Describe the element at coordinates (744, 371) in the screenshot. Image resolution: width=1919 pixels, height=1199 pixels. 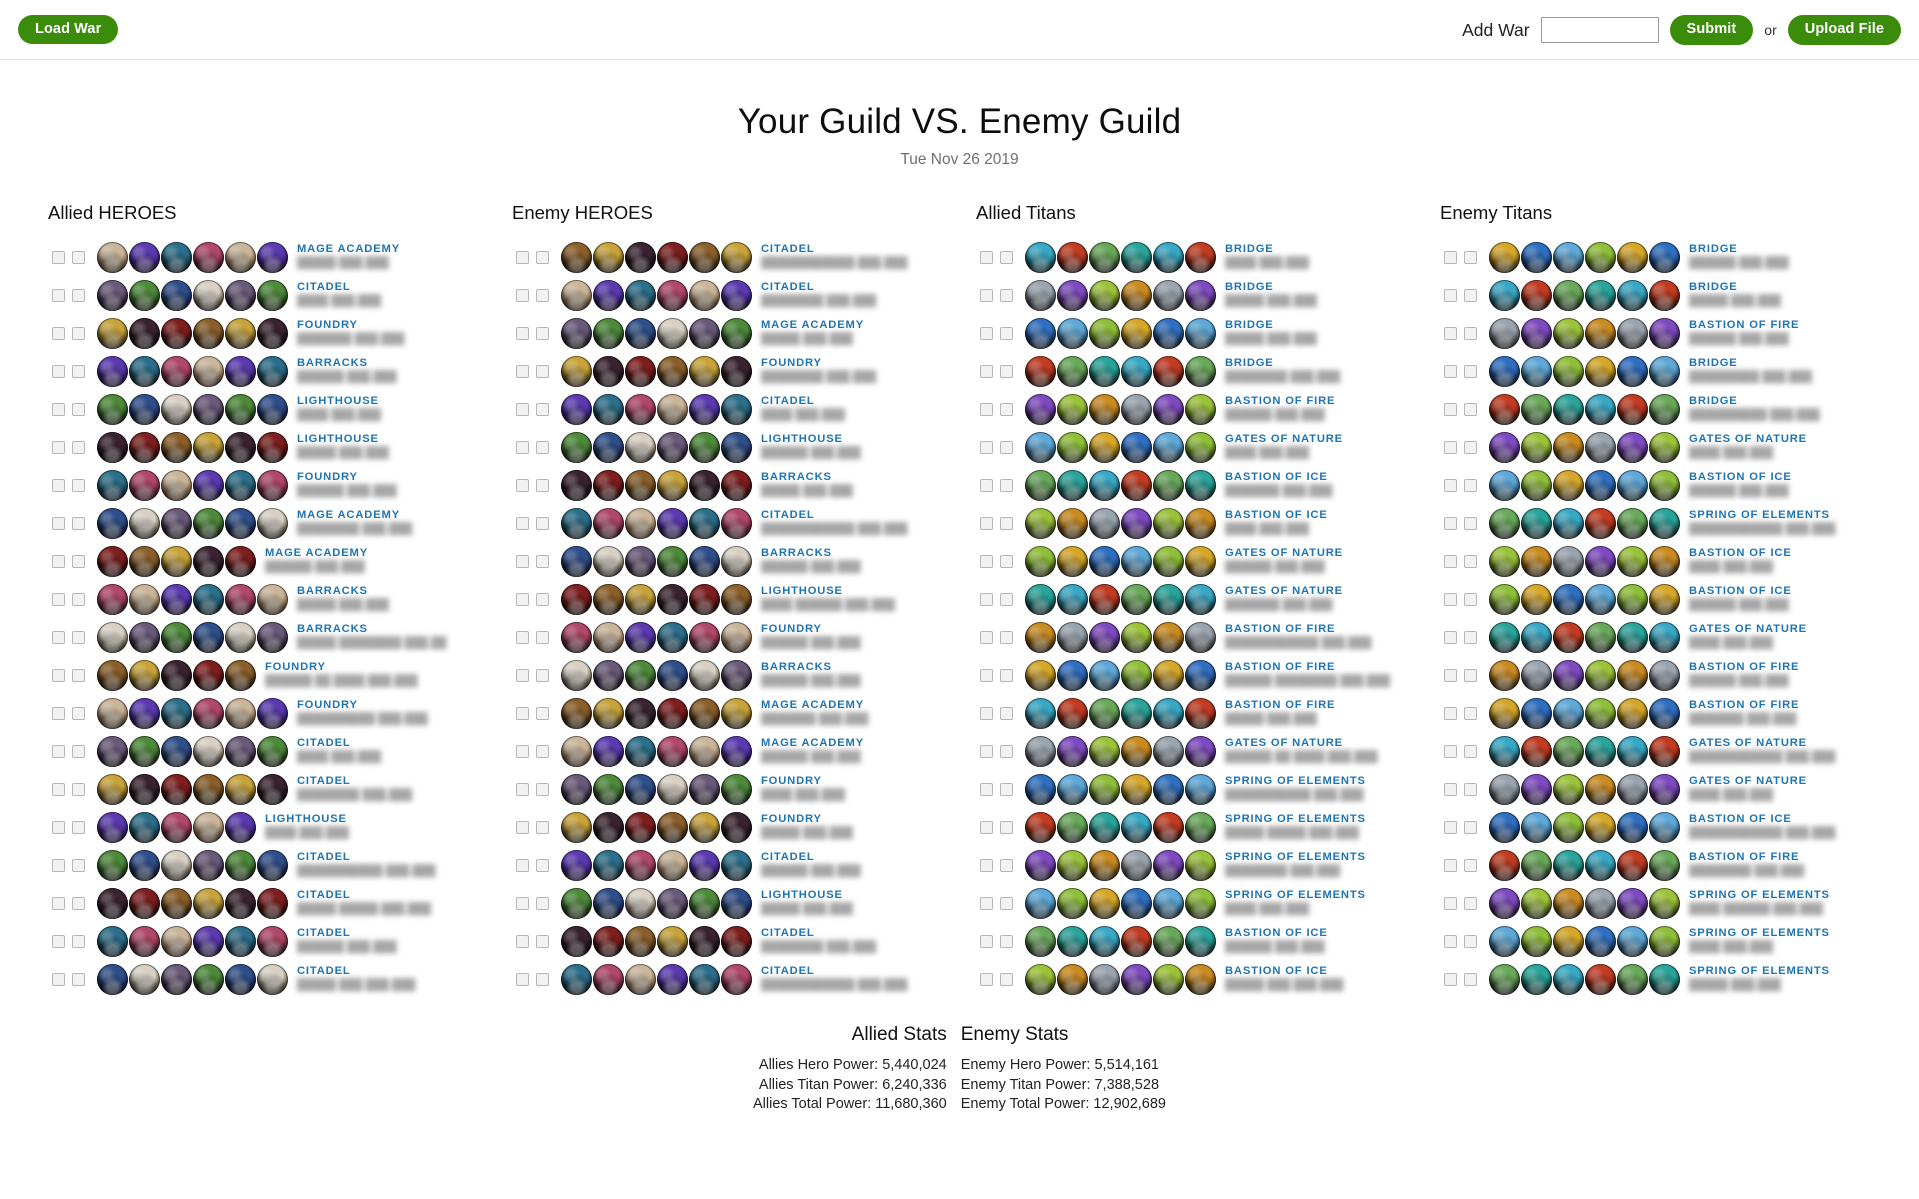
I see `roster-row: FOUNDRY ████████ ███,███` at that location.